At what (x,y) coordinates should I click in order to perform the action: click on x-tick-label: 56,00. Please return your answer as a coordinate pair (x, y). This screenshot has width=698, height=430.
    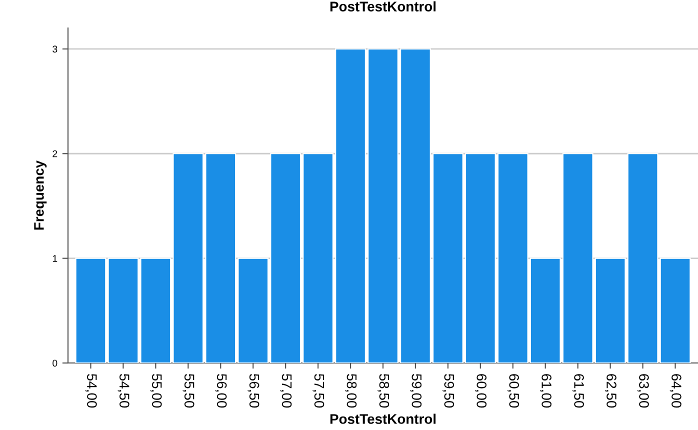
    Looking at the image, I should click on (221, 391).